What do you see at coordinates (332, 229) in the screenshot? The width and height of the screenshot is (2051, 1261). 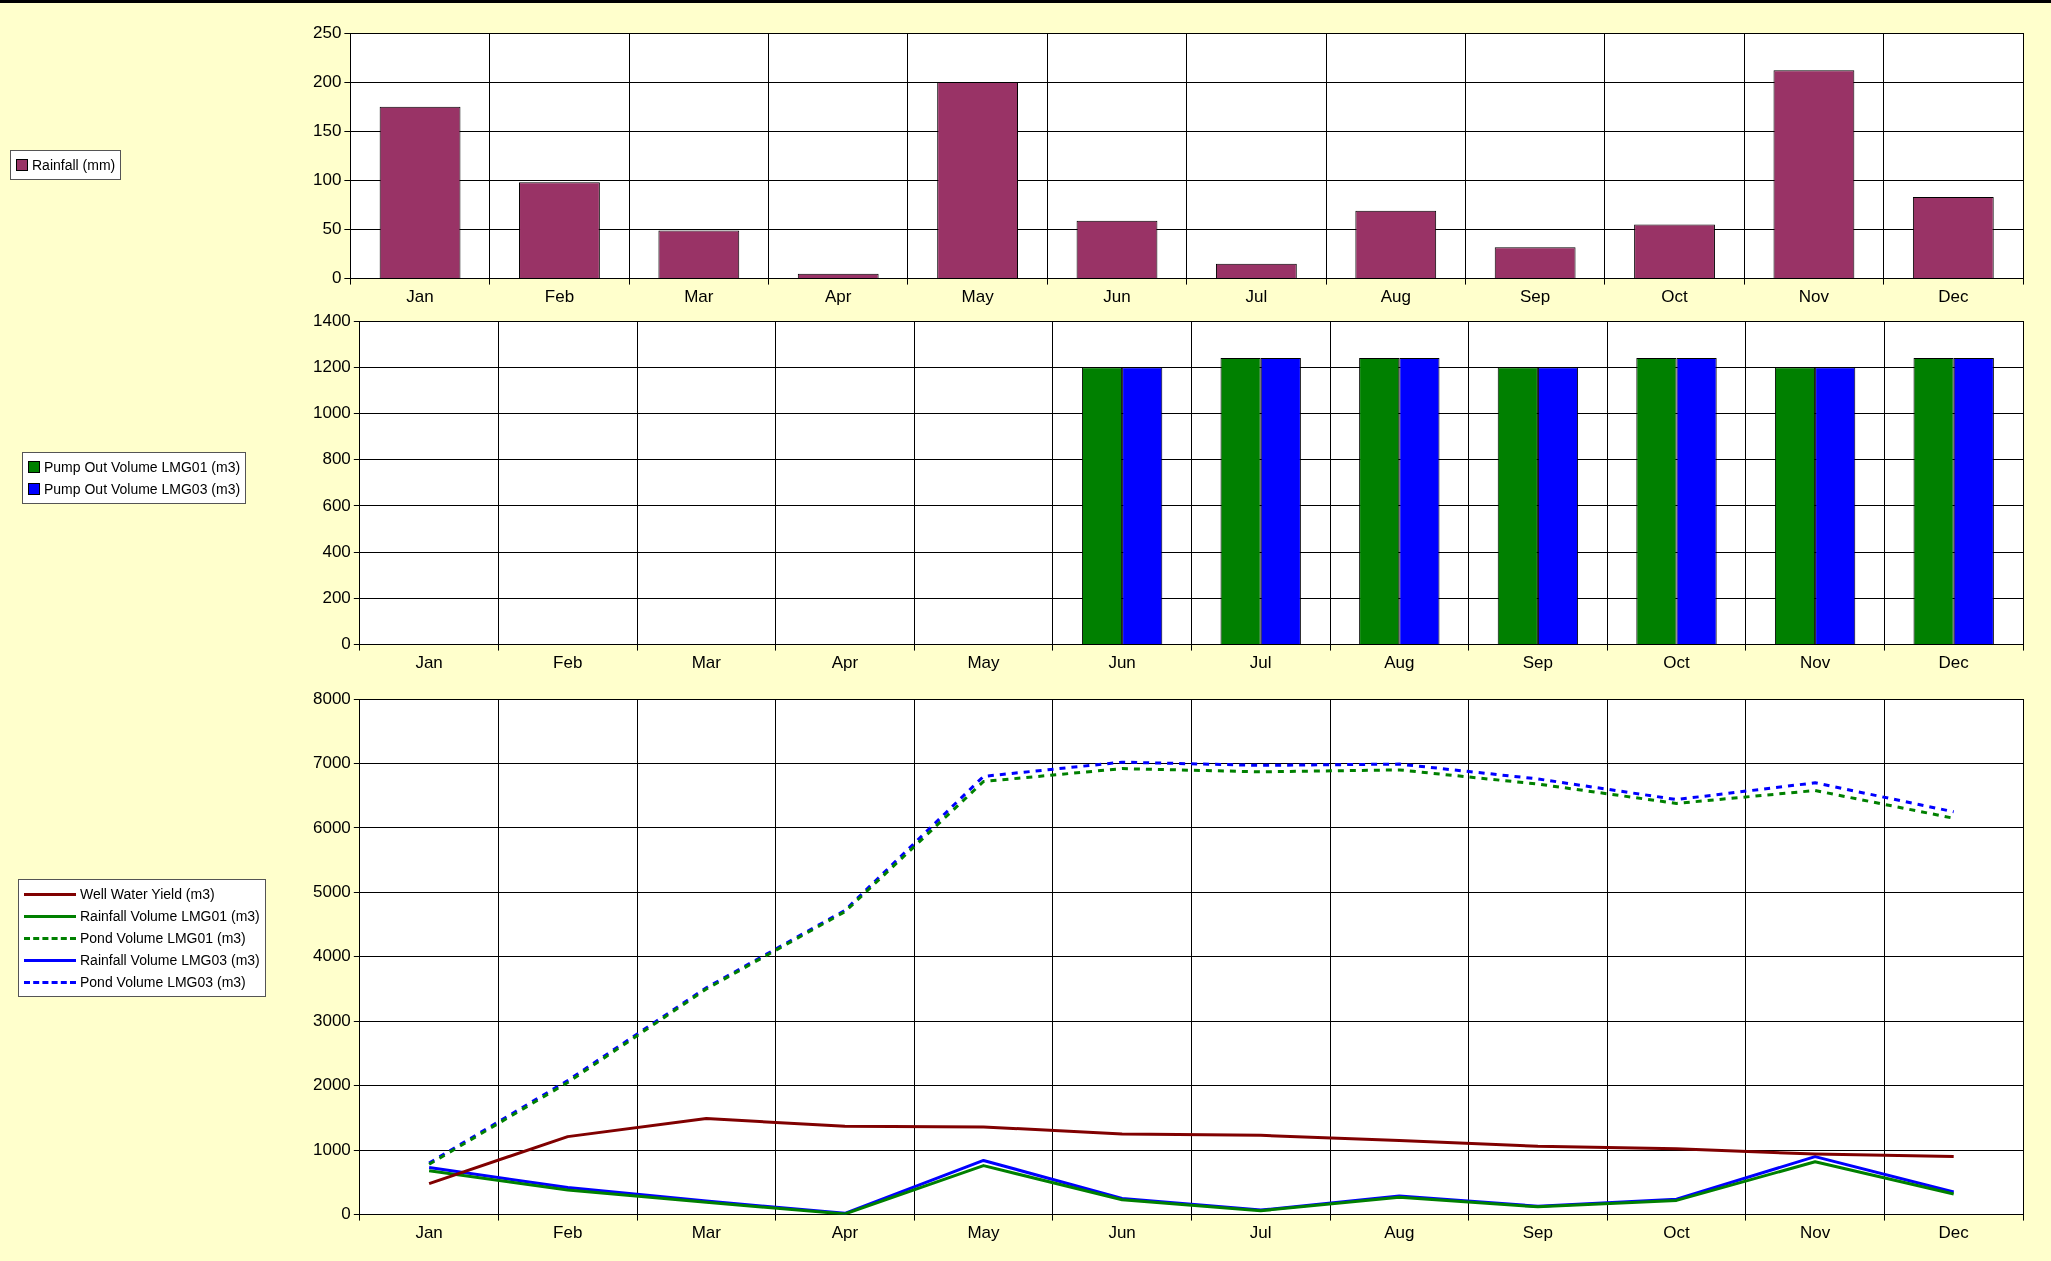 I see `y-tick-label: 50` at bounding box center [332, 229].